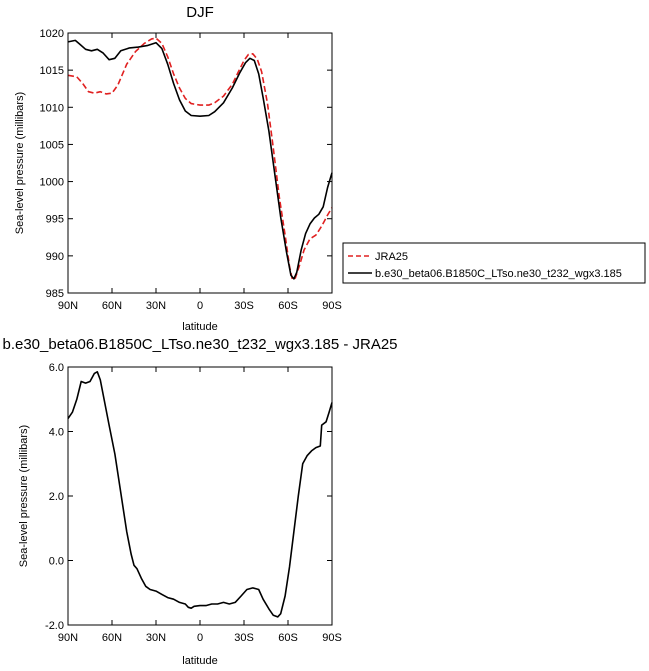 This screenshot has width=649, height=671. What do you see at coordinates (56, 497) in the screenshot?
I see `y-tick-label: 2.0` at bounding box center [56, 497].